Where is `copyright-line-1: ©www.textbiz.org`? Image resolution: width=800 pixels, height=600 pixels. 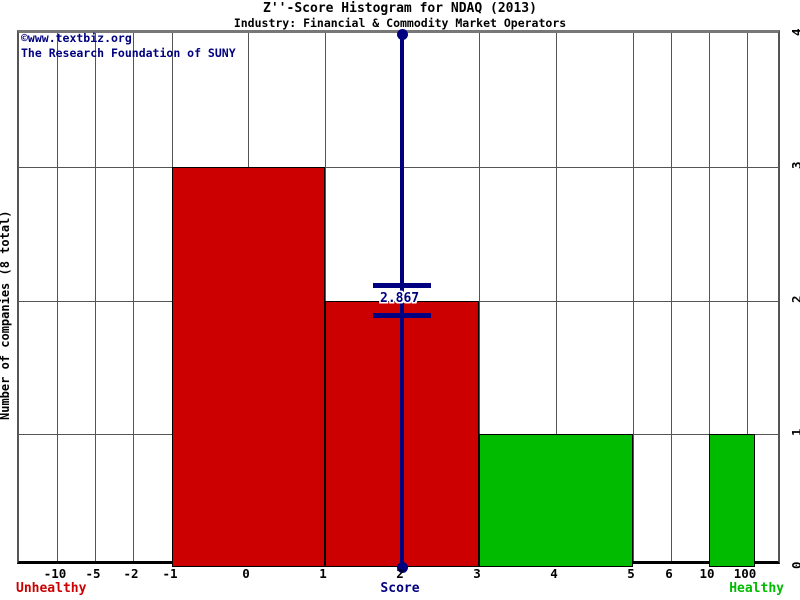
copyright-line-1: ©www.textbiz.org is located at coordinates (76, 38).